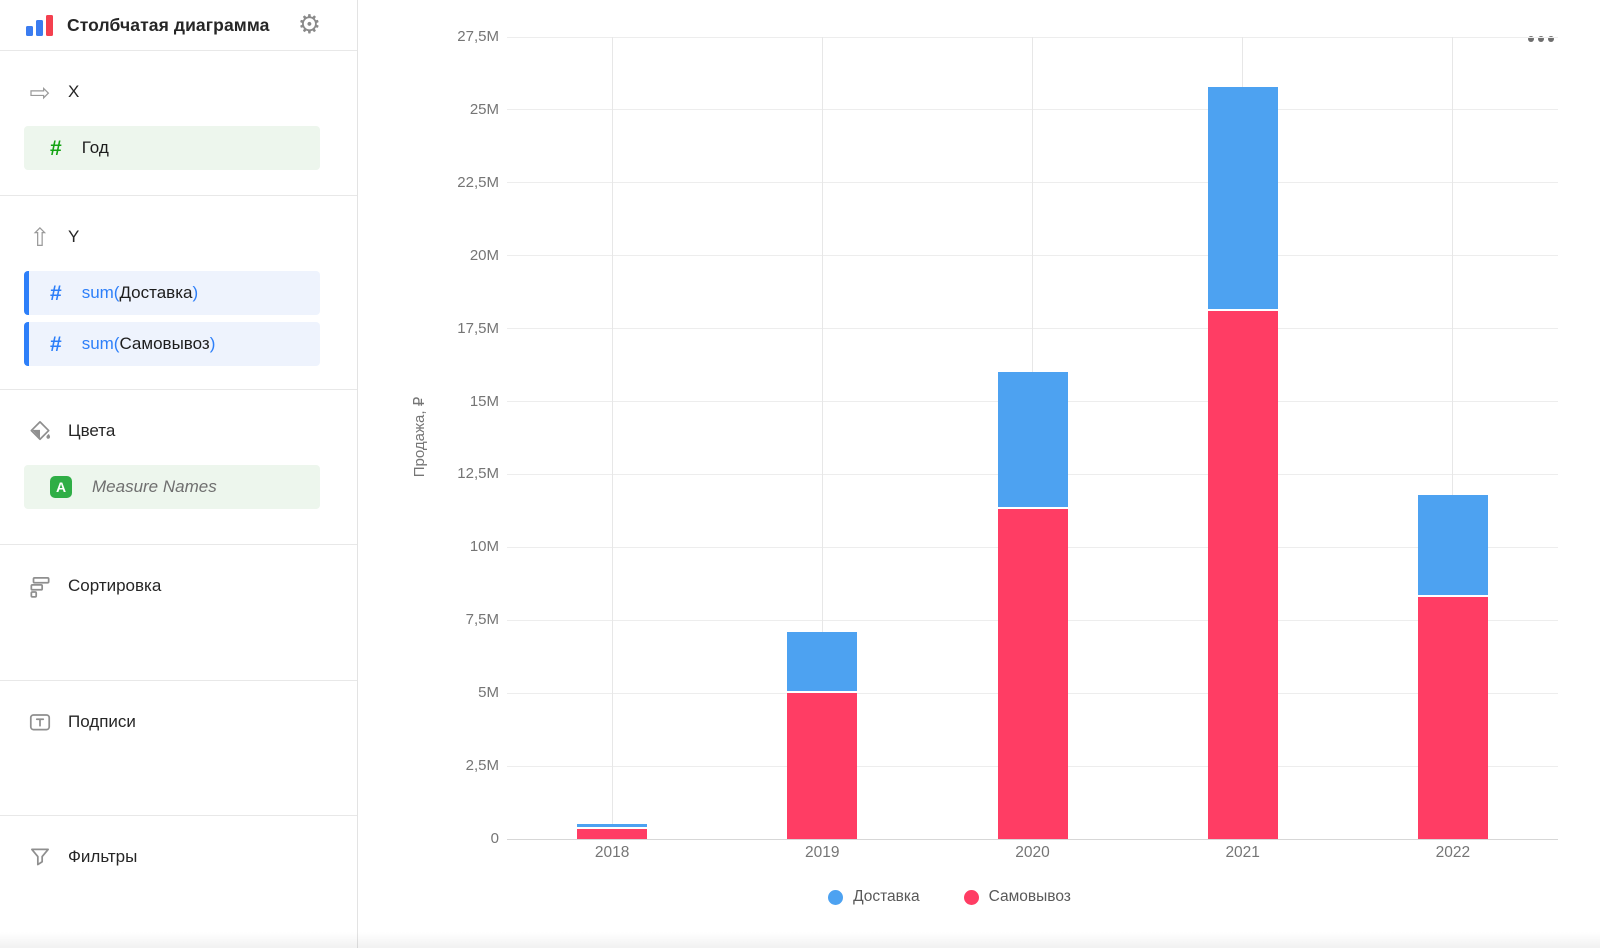 The image size is (1600, 948). Describe the element at coordinates (484, 401) in the screenshot. I see `y-tick-label: 15M` at that location.